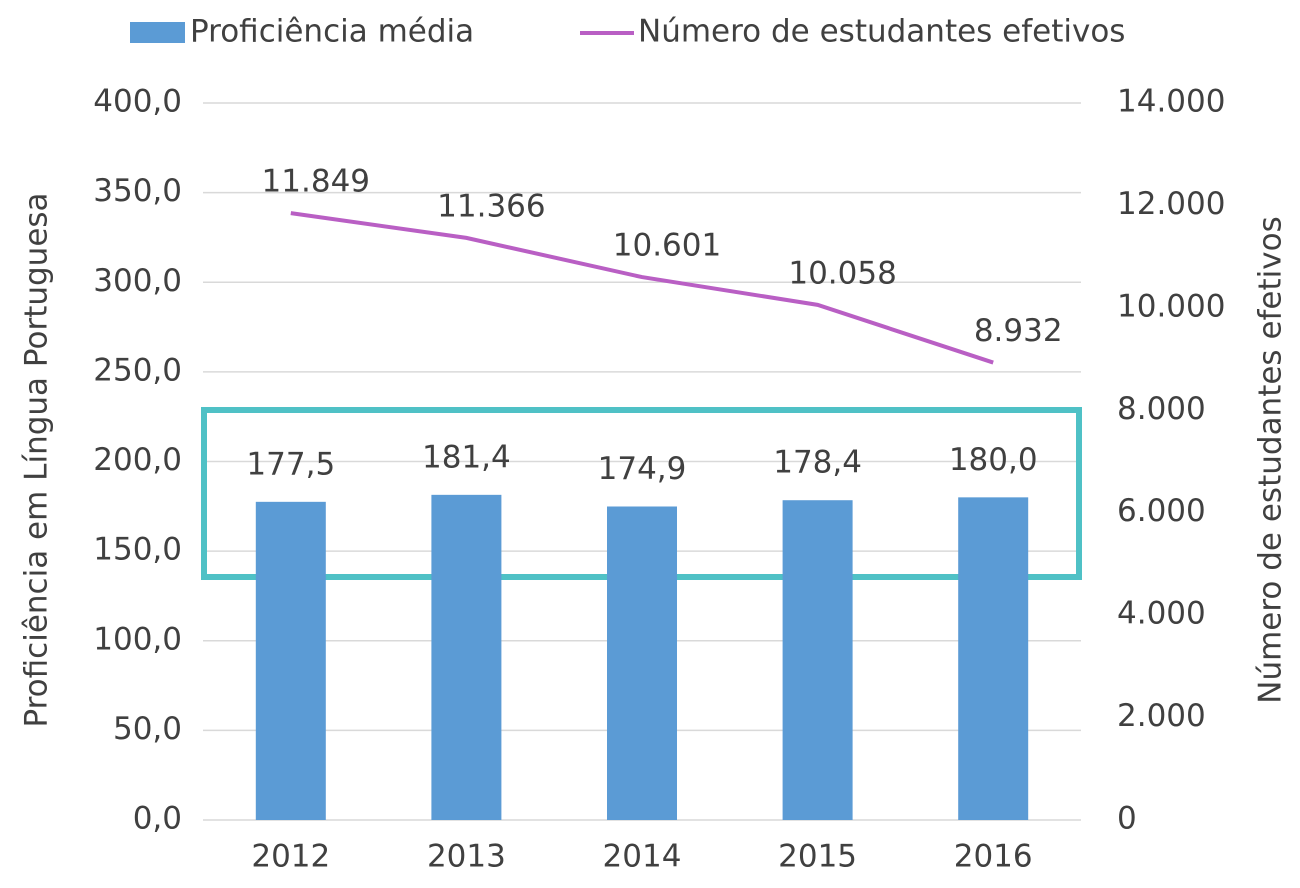 This screenshot has height=888, width=1300. Describe the element at coordinates (137, 102) in the screenshot. I see `y-tick-label: 400,0` at that location.